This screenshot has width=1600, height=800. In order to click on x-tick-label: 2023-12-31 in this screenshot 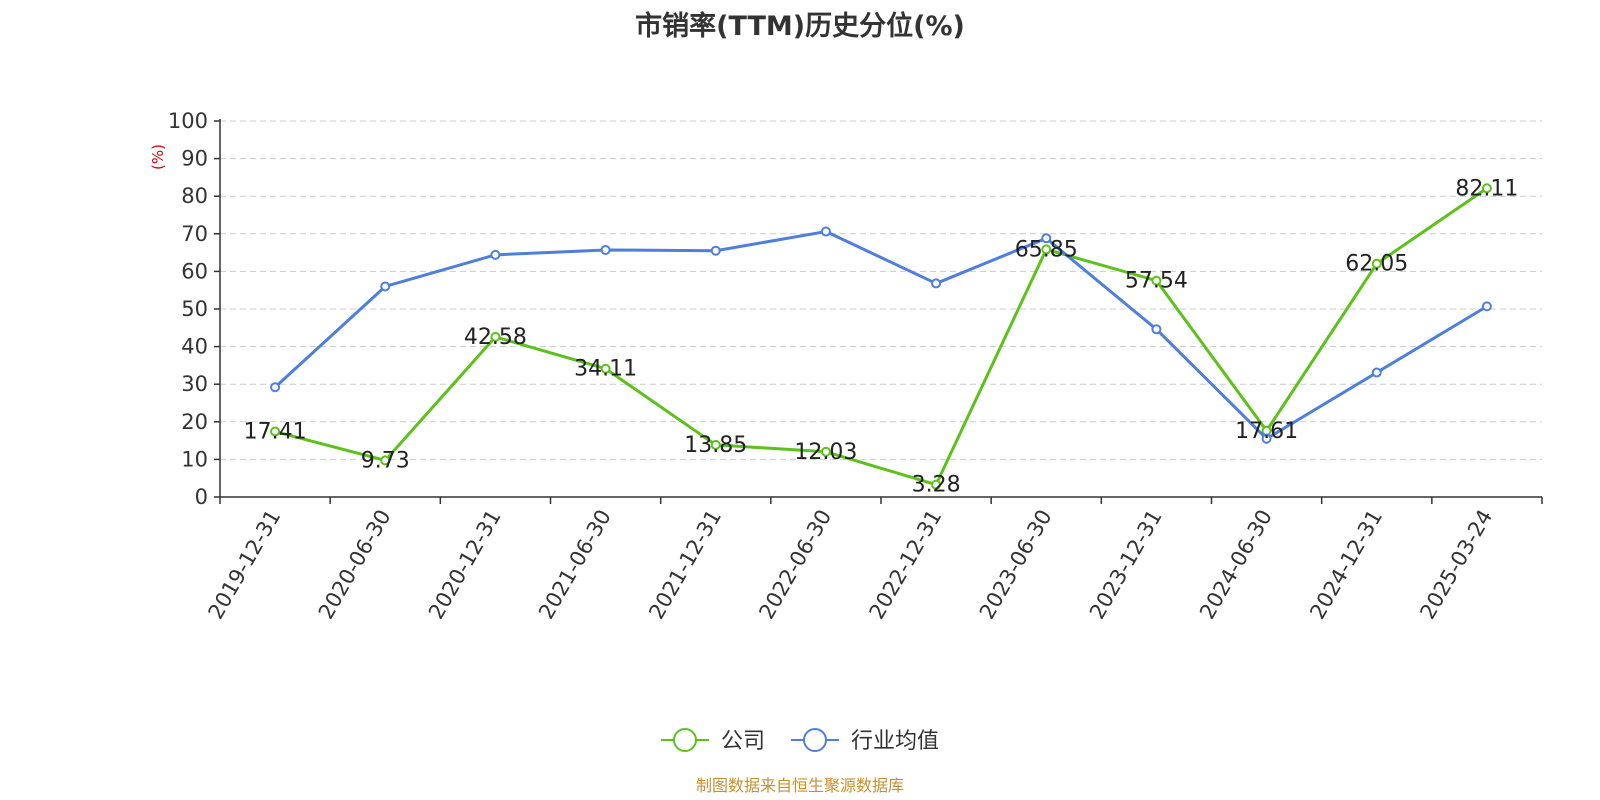, I will do `click(1126, 565)`.